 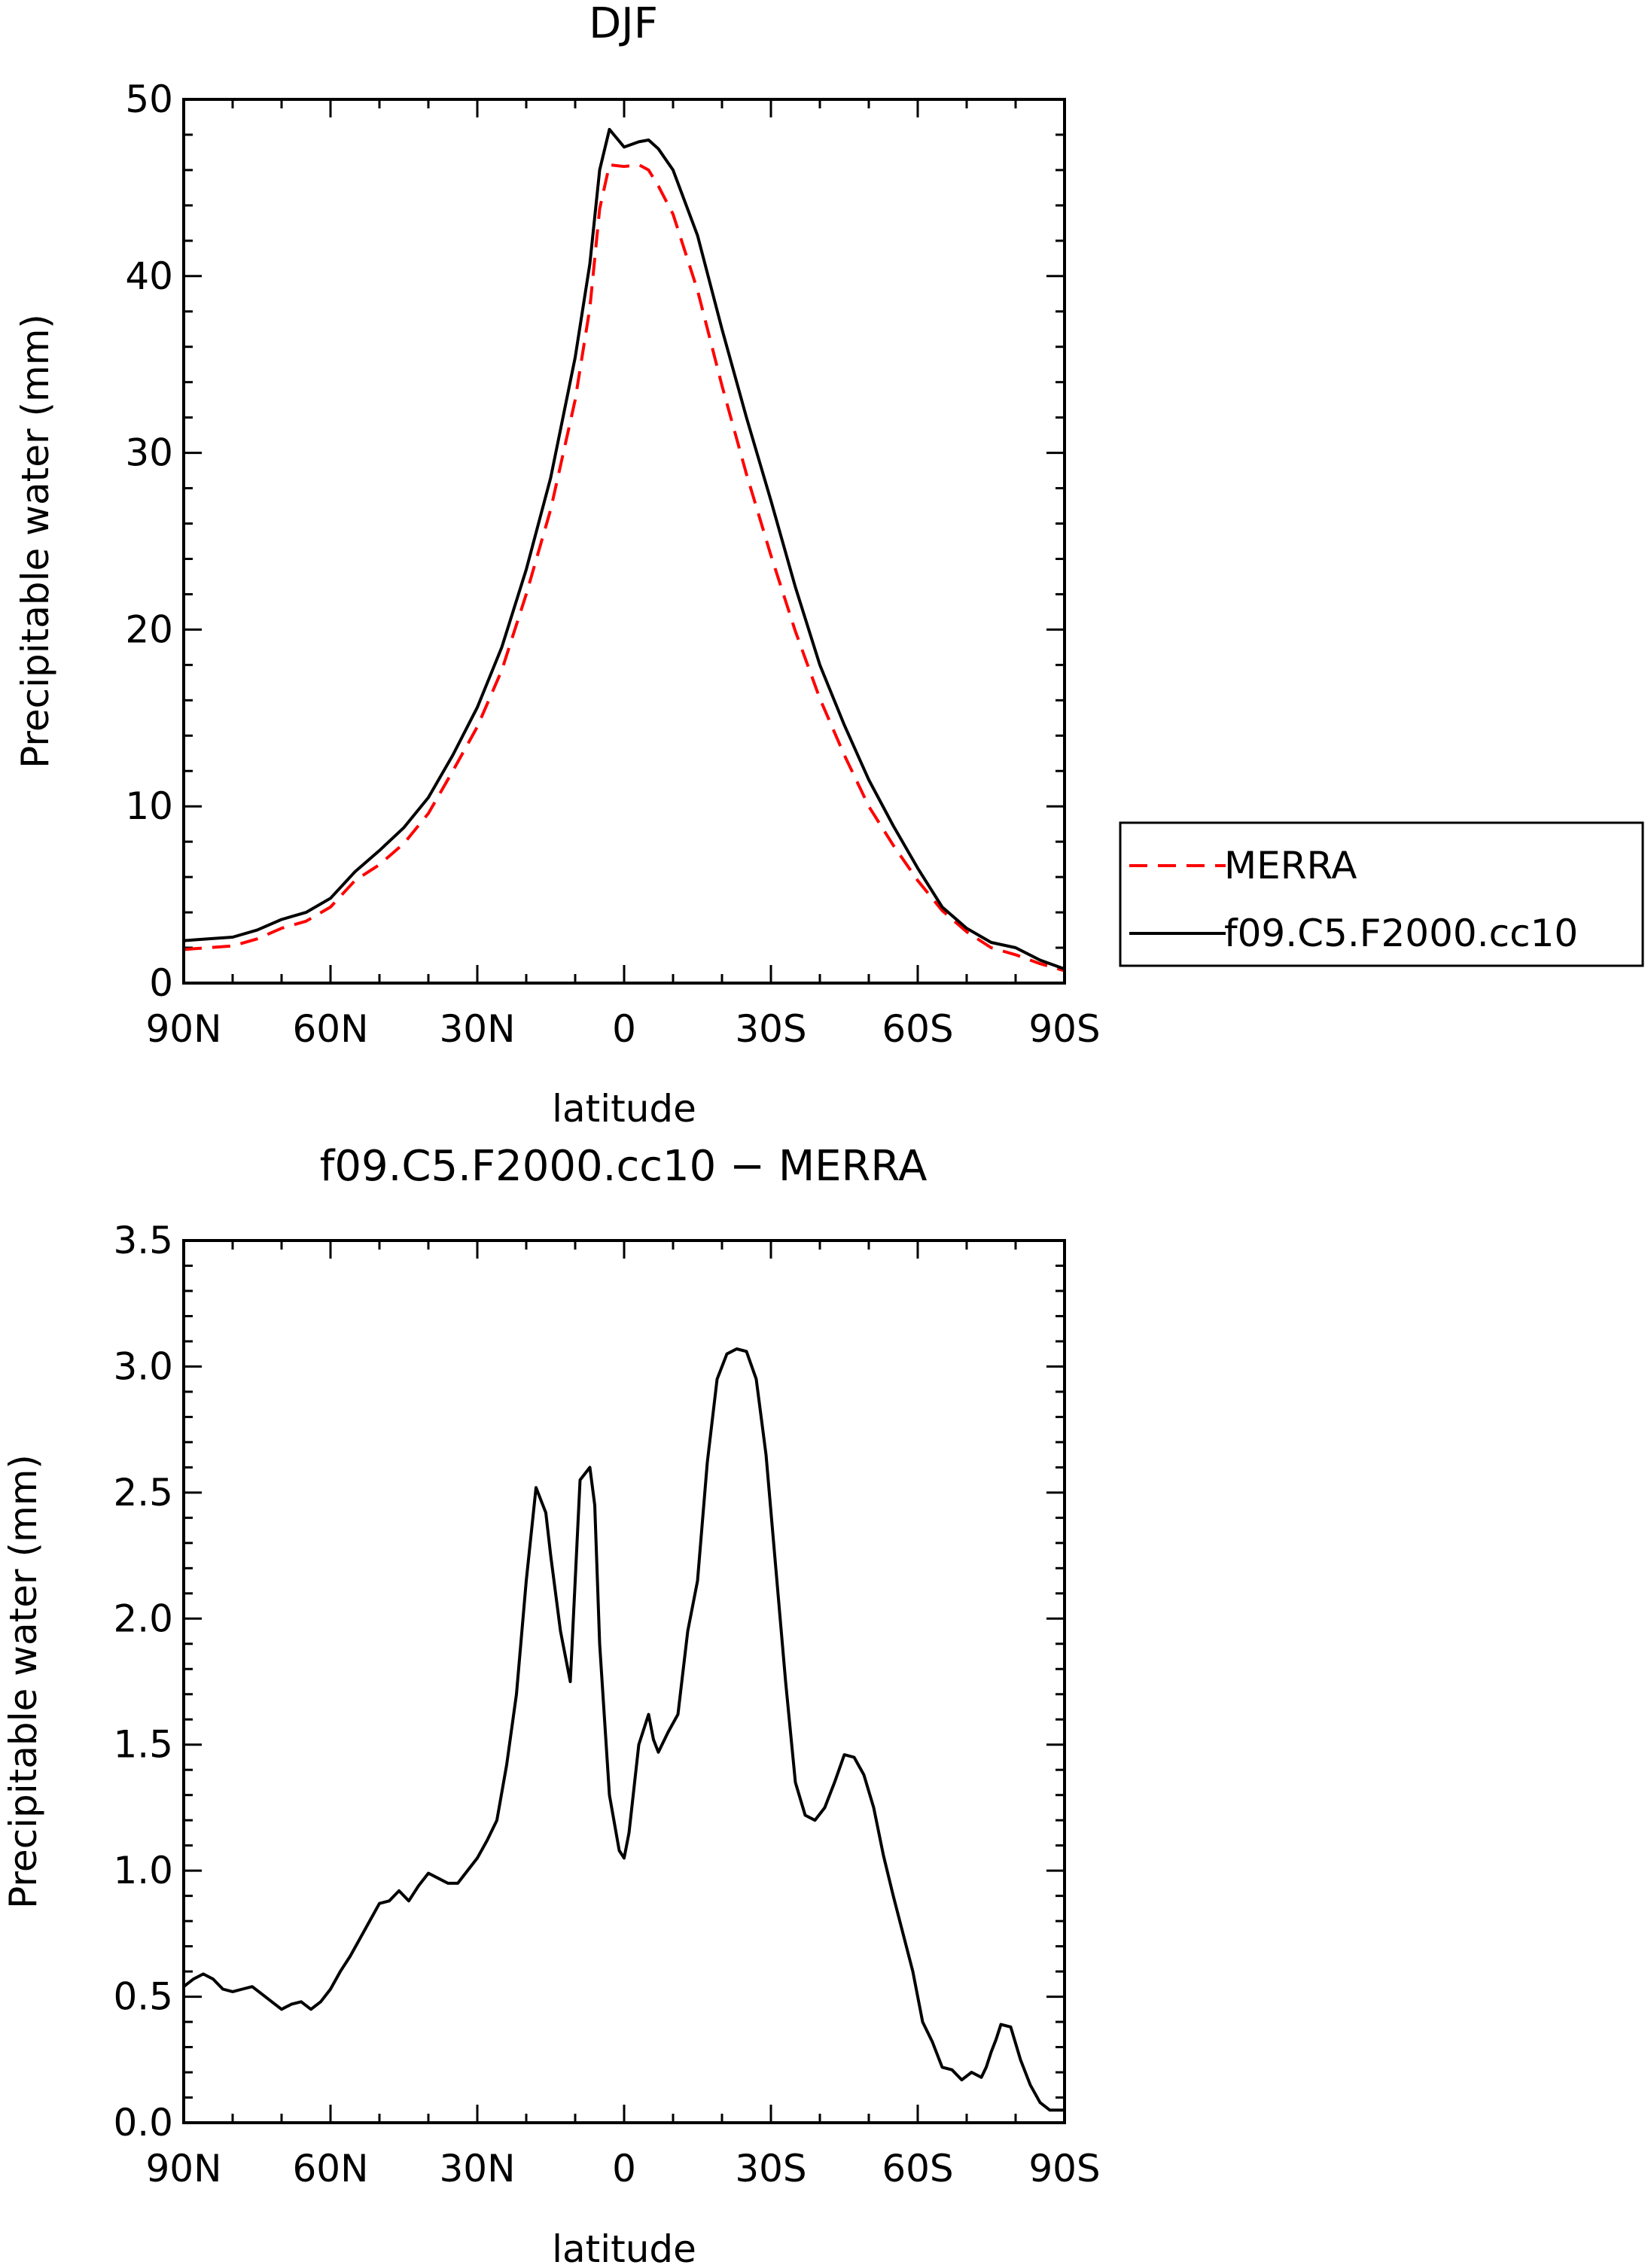 I want to click on legend-entry-merra: MERRA, so click(x=1290, y=865).